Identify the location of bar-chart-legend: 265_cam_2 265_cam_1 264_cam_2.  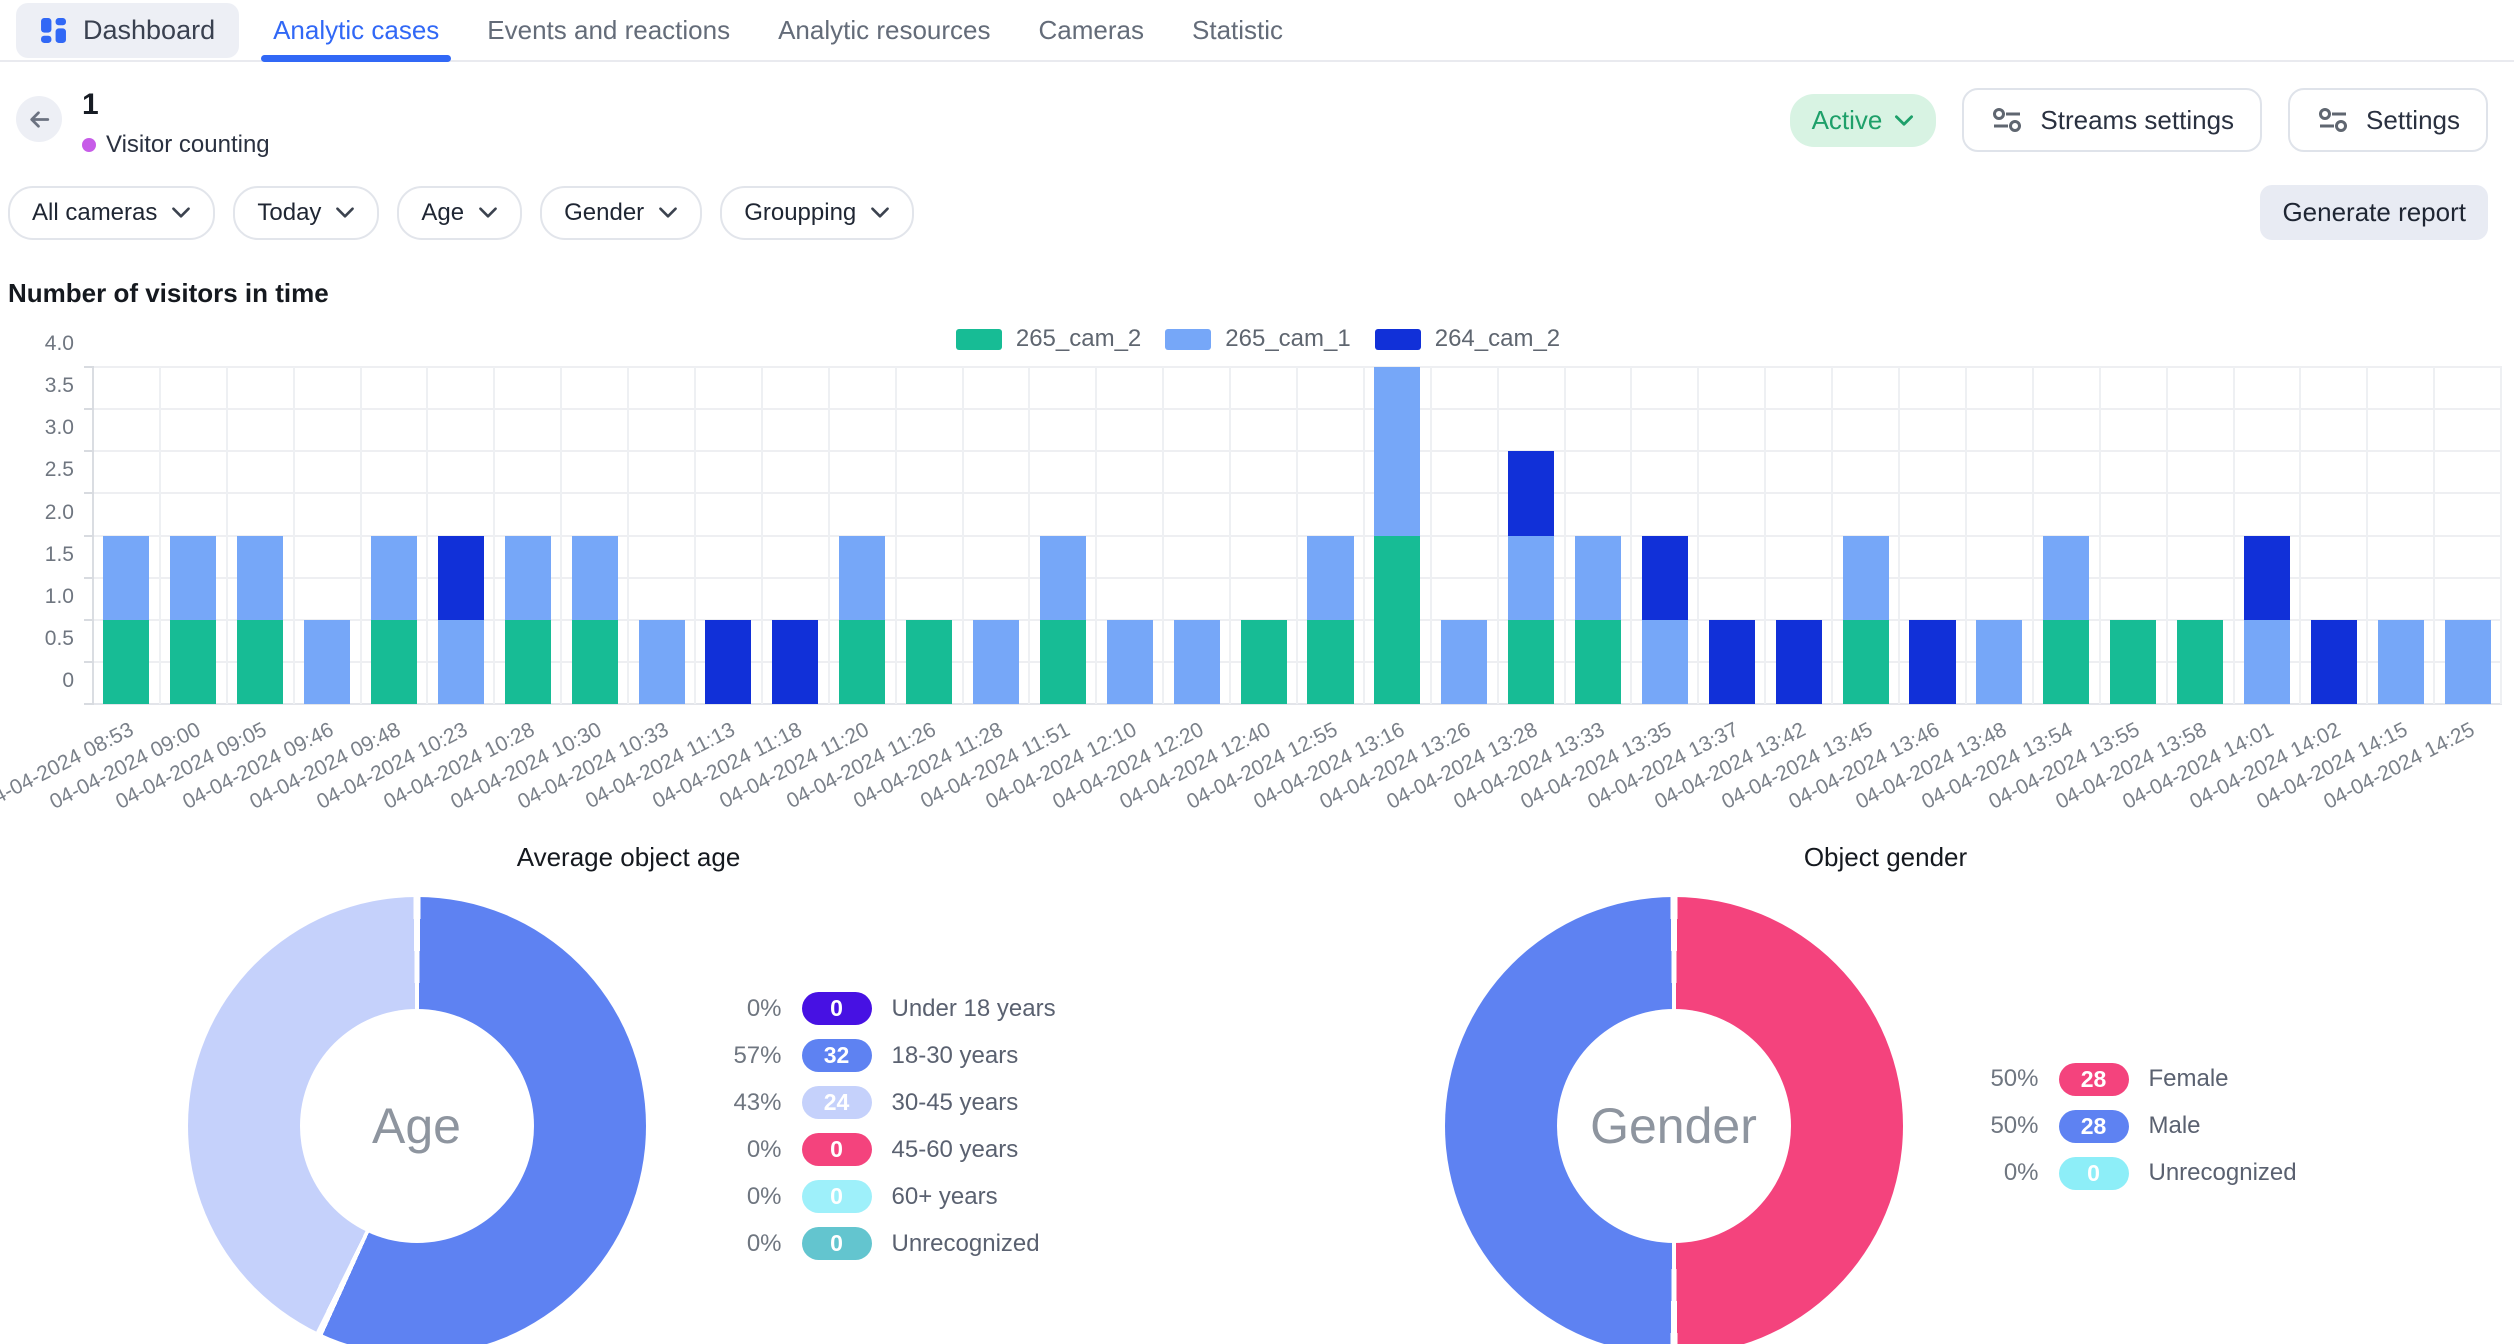
(1258, 339).